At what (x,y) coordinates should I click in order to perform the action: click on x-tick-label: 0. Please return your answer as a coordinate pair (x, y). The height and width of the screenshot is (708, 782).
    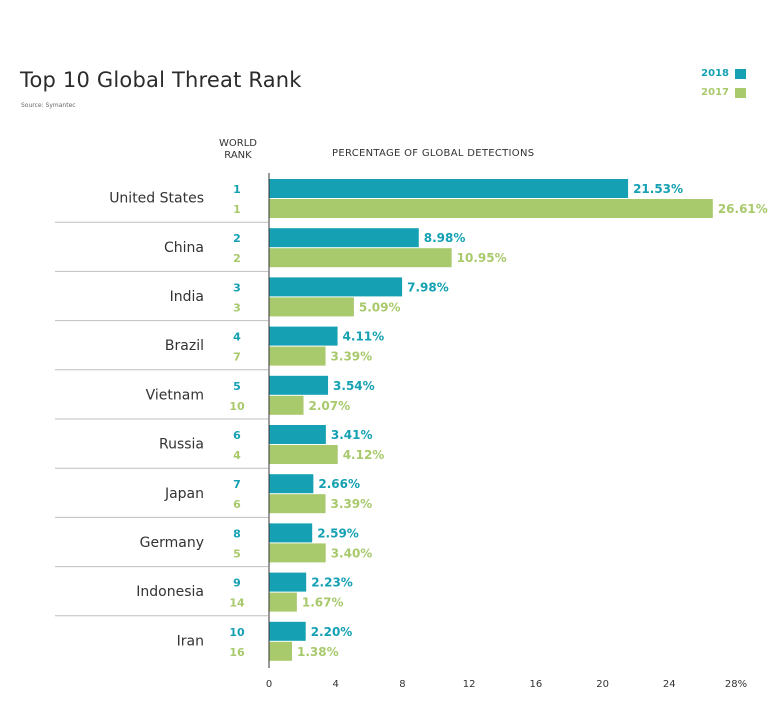
    Looking at the image, I should click on (269, 684).